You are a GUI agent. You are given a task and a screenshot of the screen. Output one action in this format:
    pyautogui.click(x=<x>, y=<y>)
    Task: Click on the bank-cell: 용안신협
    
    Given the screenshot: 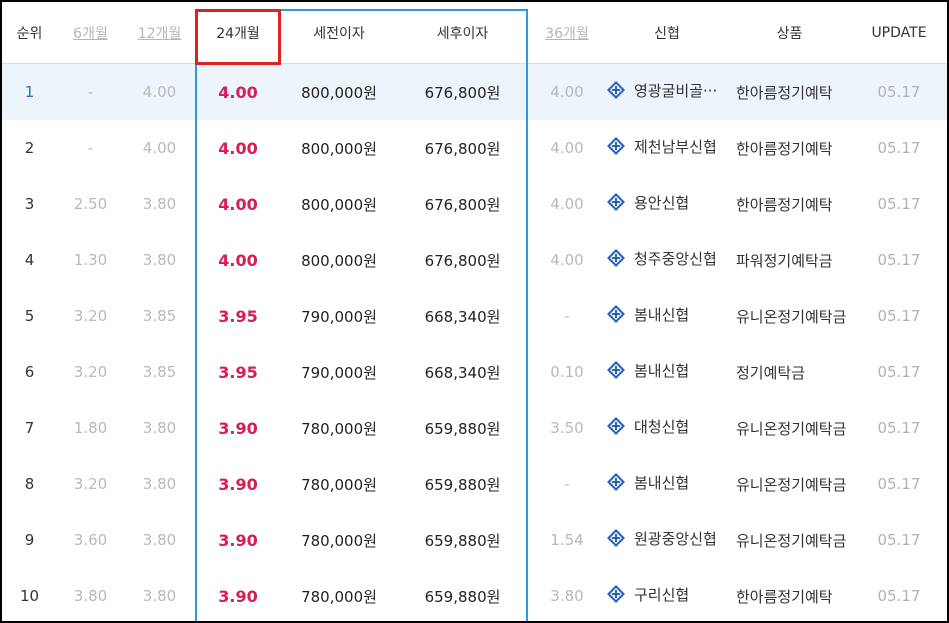 What is the action you would take?
    pyautogui.click(x=667, y=204)
    